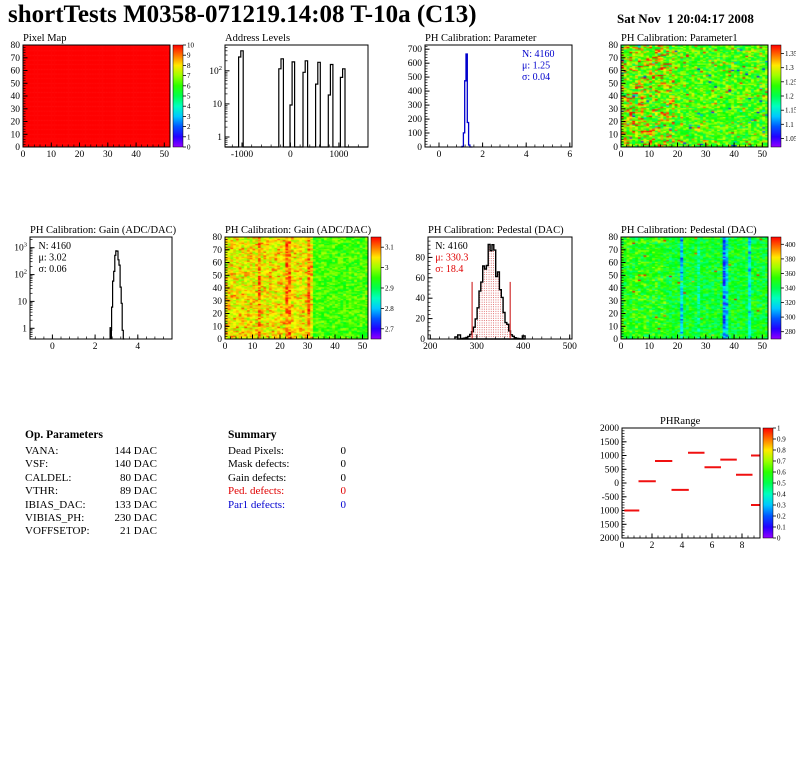  Describe the element at coordinates (790, 289) in the screenshot. I see `svg-text: 340` at that location.